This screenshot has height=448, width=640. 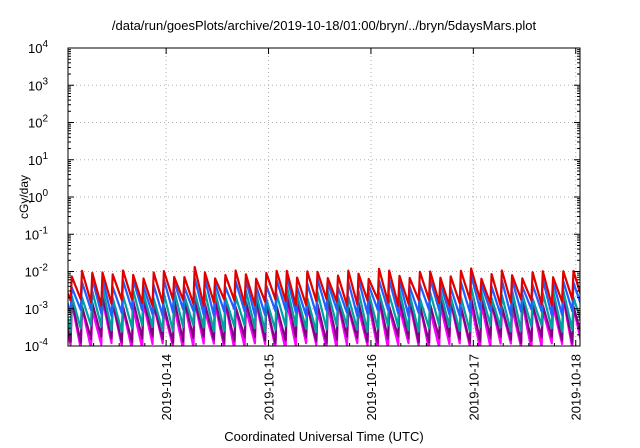 I want to click on x-tick-label: 2019-10-17, so click(x=473, y=387).